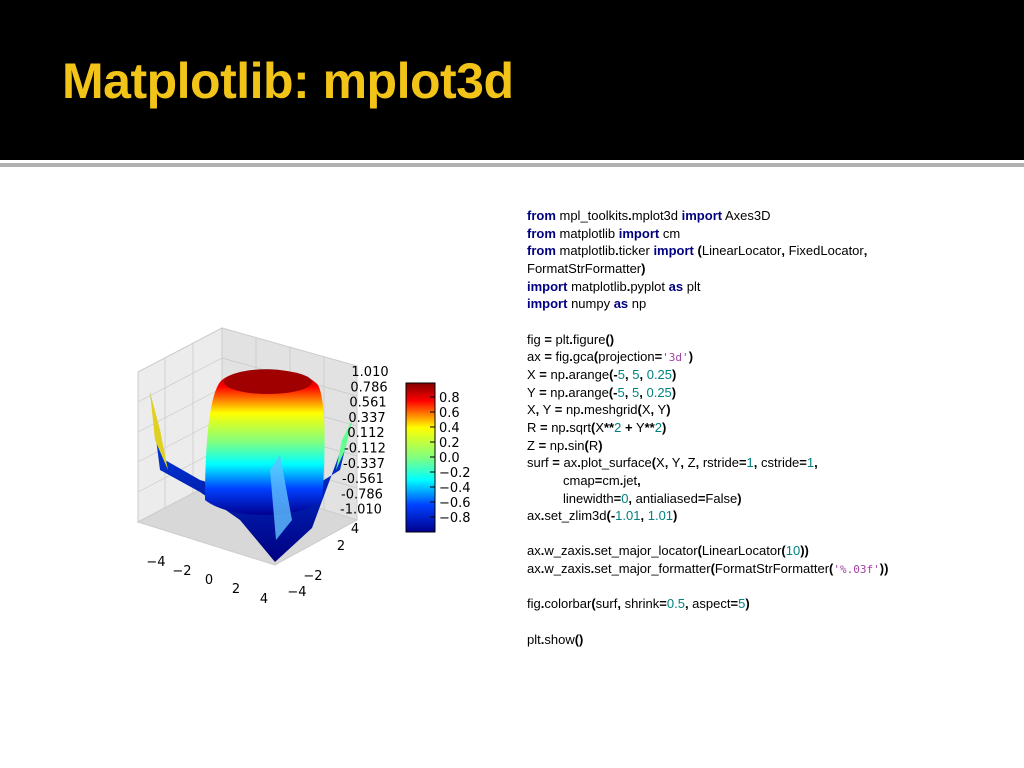 The width and height of the screenshot is (1024, 768). Describe the element at coordinates (296, 592) in the screenshot. I see `tick-label: −4` at that location.